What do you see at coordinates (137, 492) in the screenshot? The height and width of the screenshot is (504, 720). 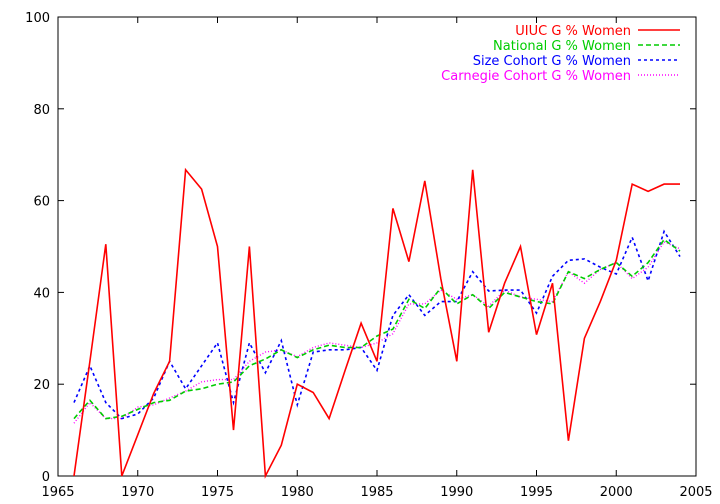 I see `x-tick-label: 1970` at bounding box center [137, 492].